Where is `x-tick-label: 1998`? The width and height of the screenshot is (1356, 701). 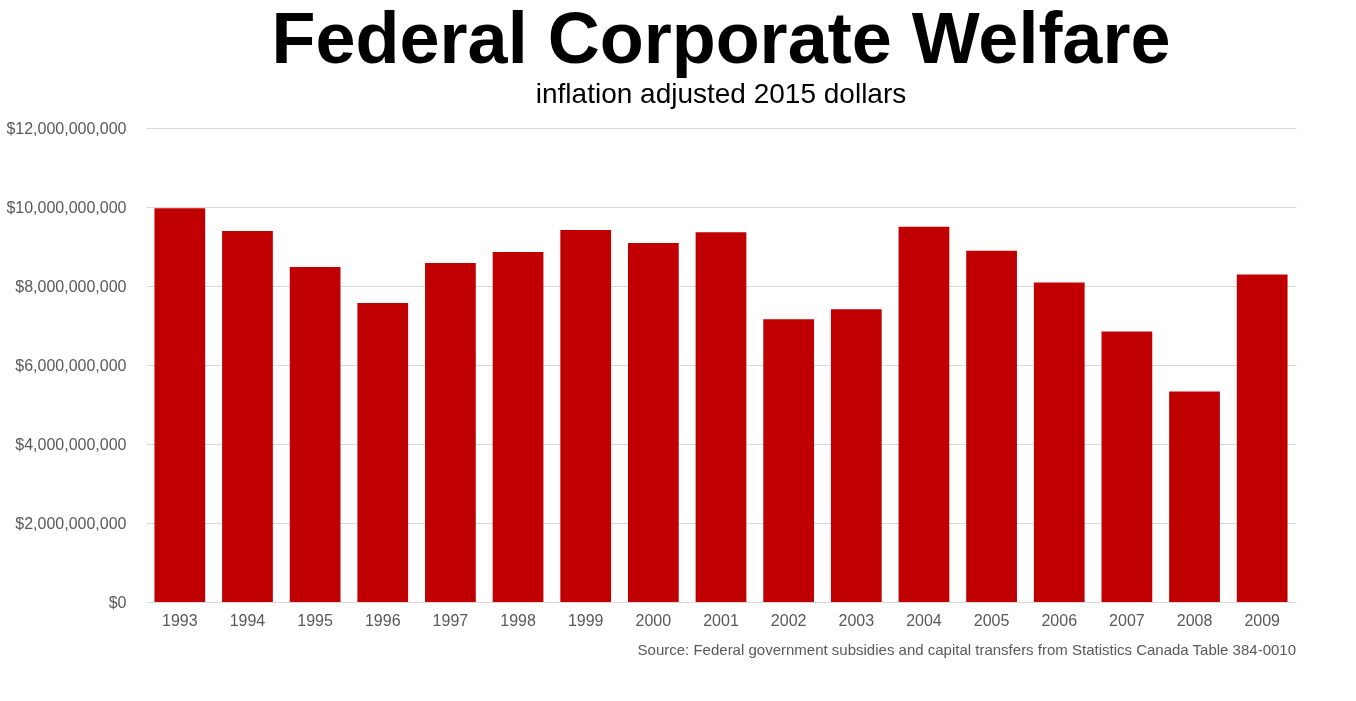
x-tick-label: 1998 is located at coordinates (518, 620).